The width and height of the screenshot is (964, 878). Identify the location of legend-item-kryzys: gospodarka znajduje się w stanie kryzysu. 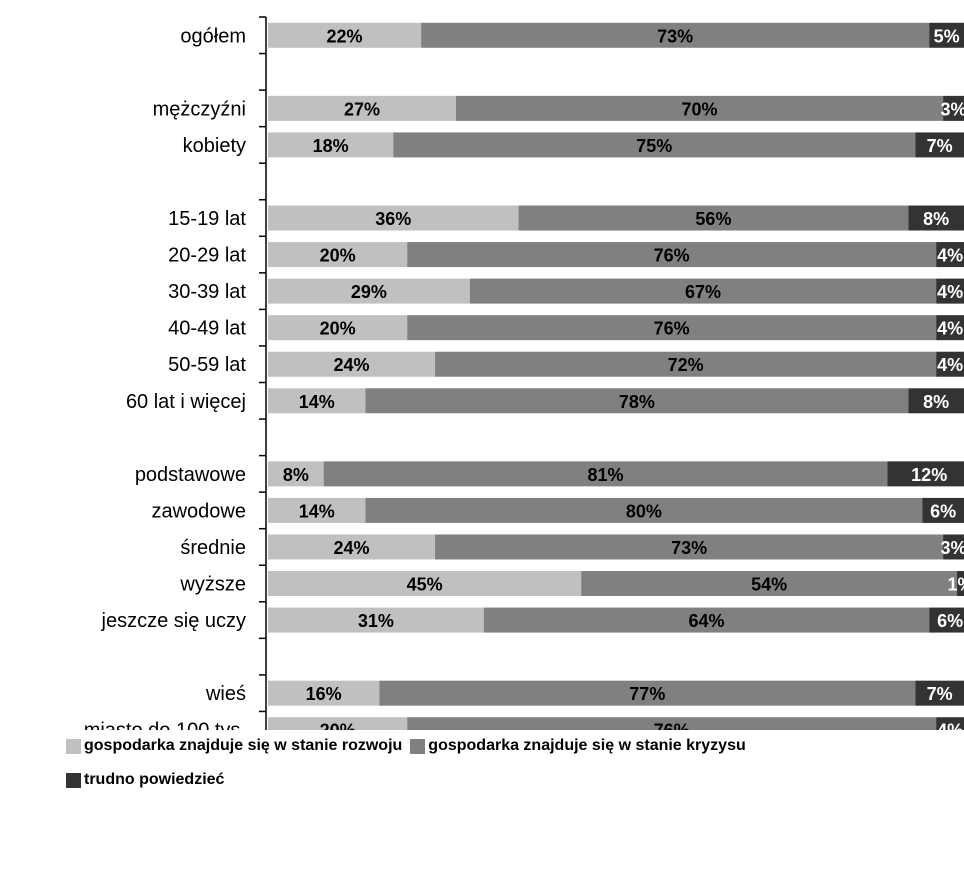
(578, 746).